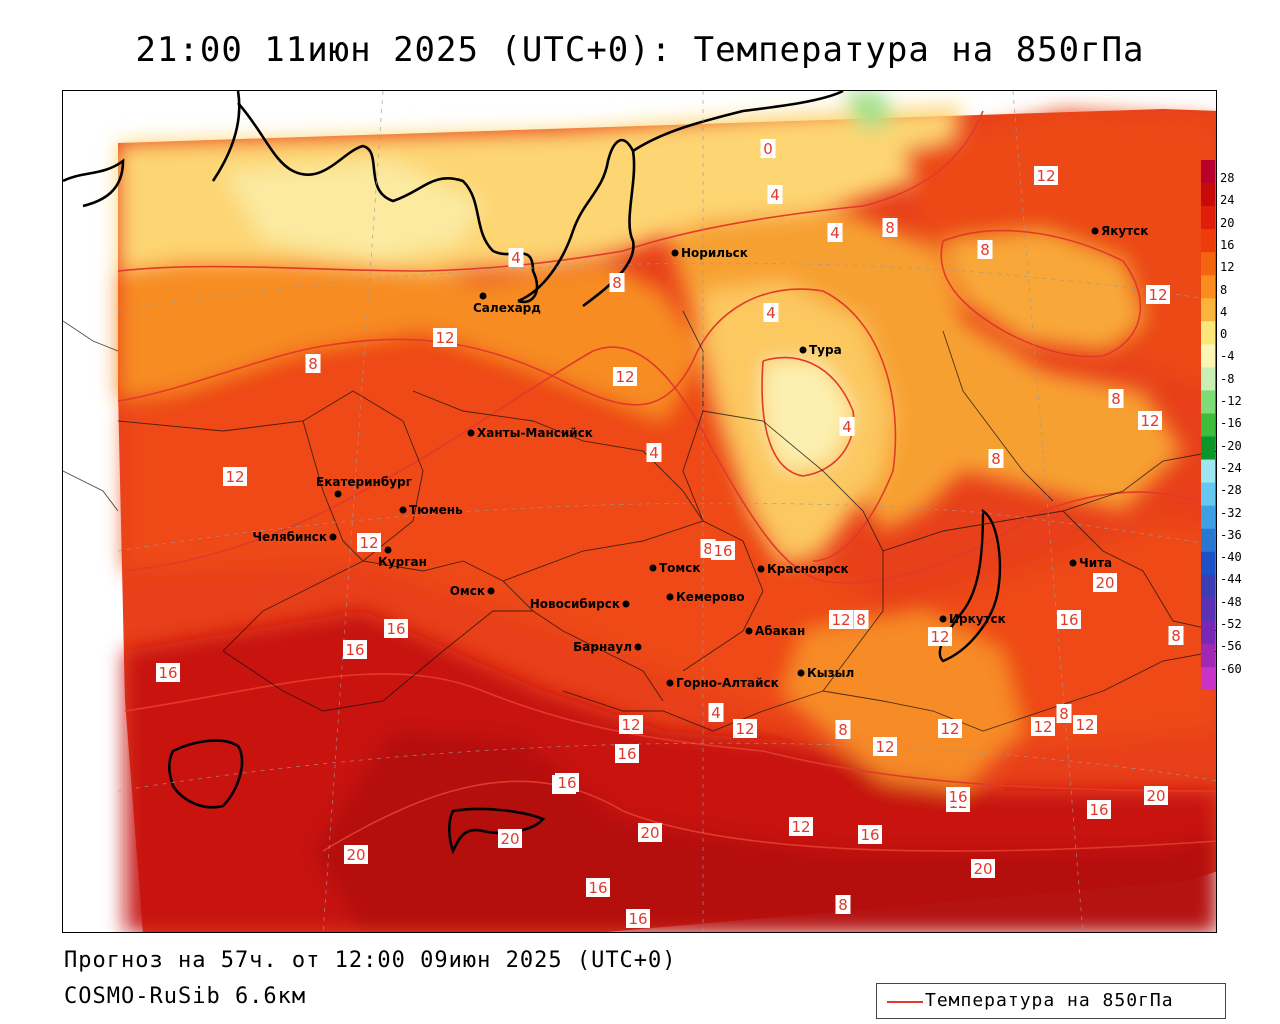 This screenshot has height=1024, width=1280. Describe the element at coordinates (1224, 289) in the screenshot. I see `color-scale-tick-label: 8` at that location.